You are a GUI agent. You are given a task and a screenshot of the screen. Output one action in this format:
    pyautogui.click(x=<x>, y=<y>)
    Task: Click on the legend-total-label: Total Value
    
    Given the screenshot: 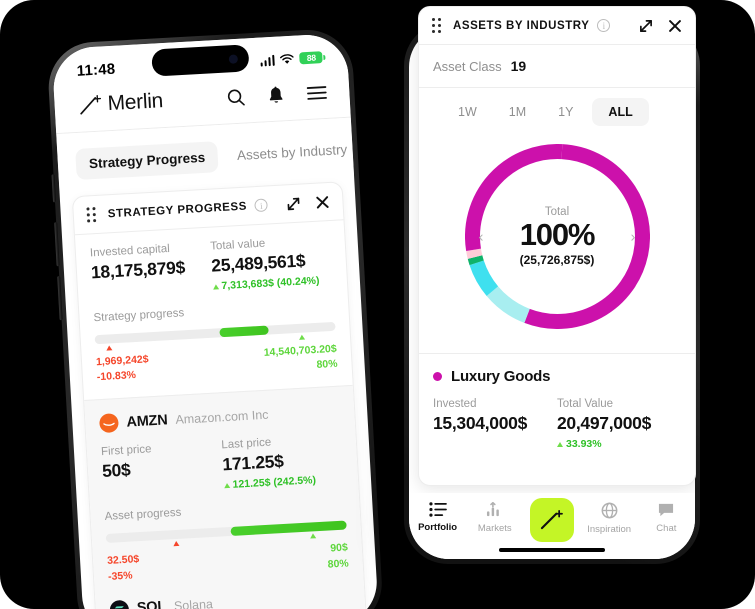 What is the action you would take?
    pyautogui.click(x=585, y=404)
    